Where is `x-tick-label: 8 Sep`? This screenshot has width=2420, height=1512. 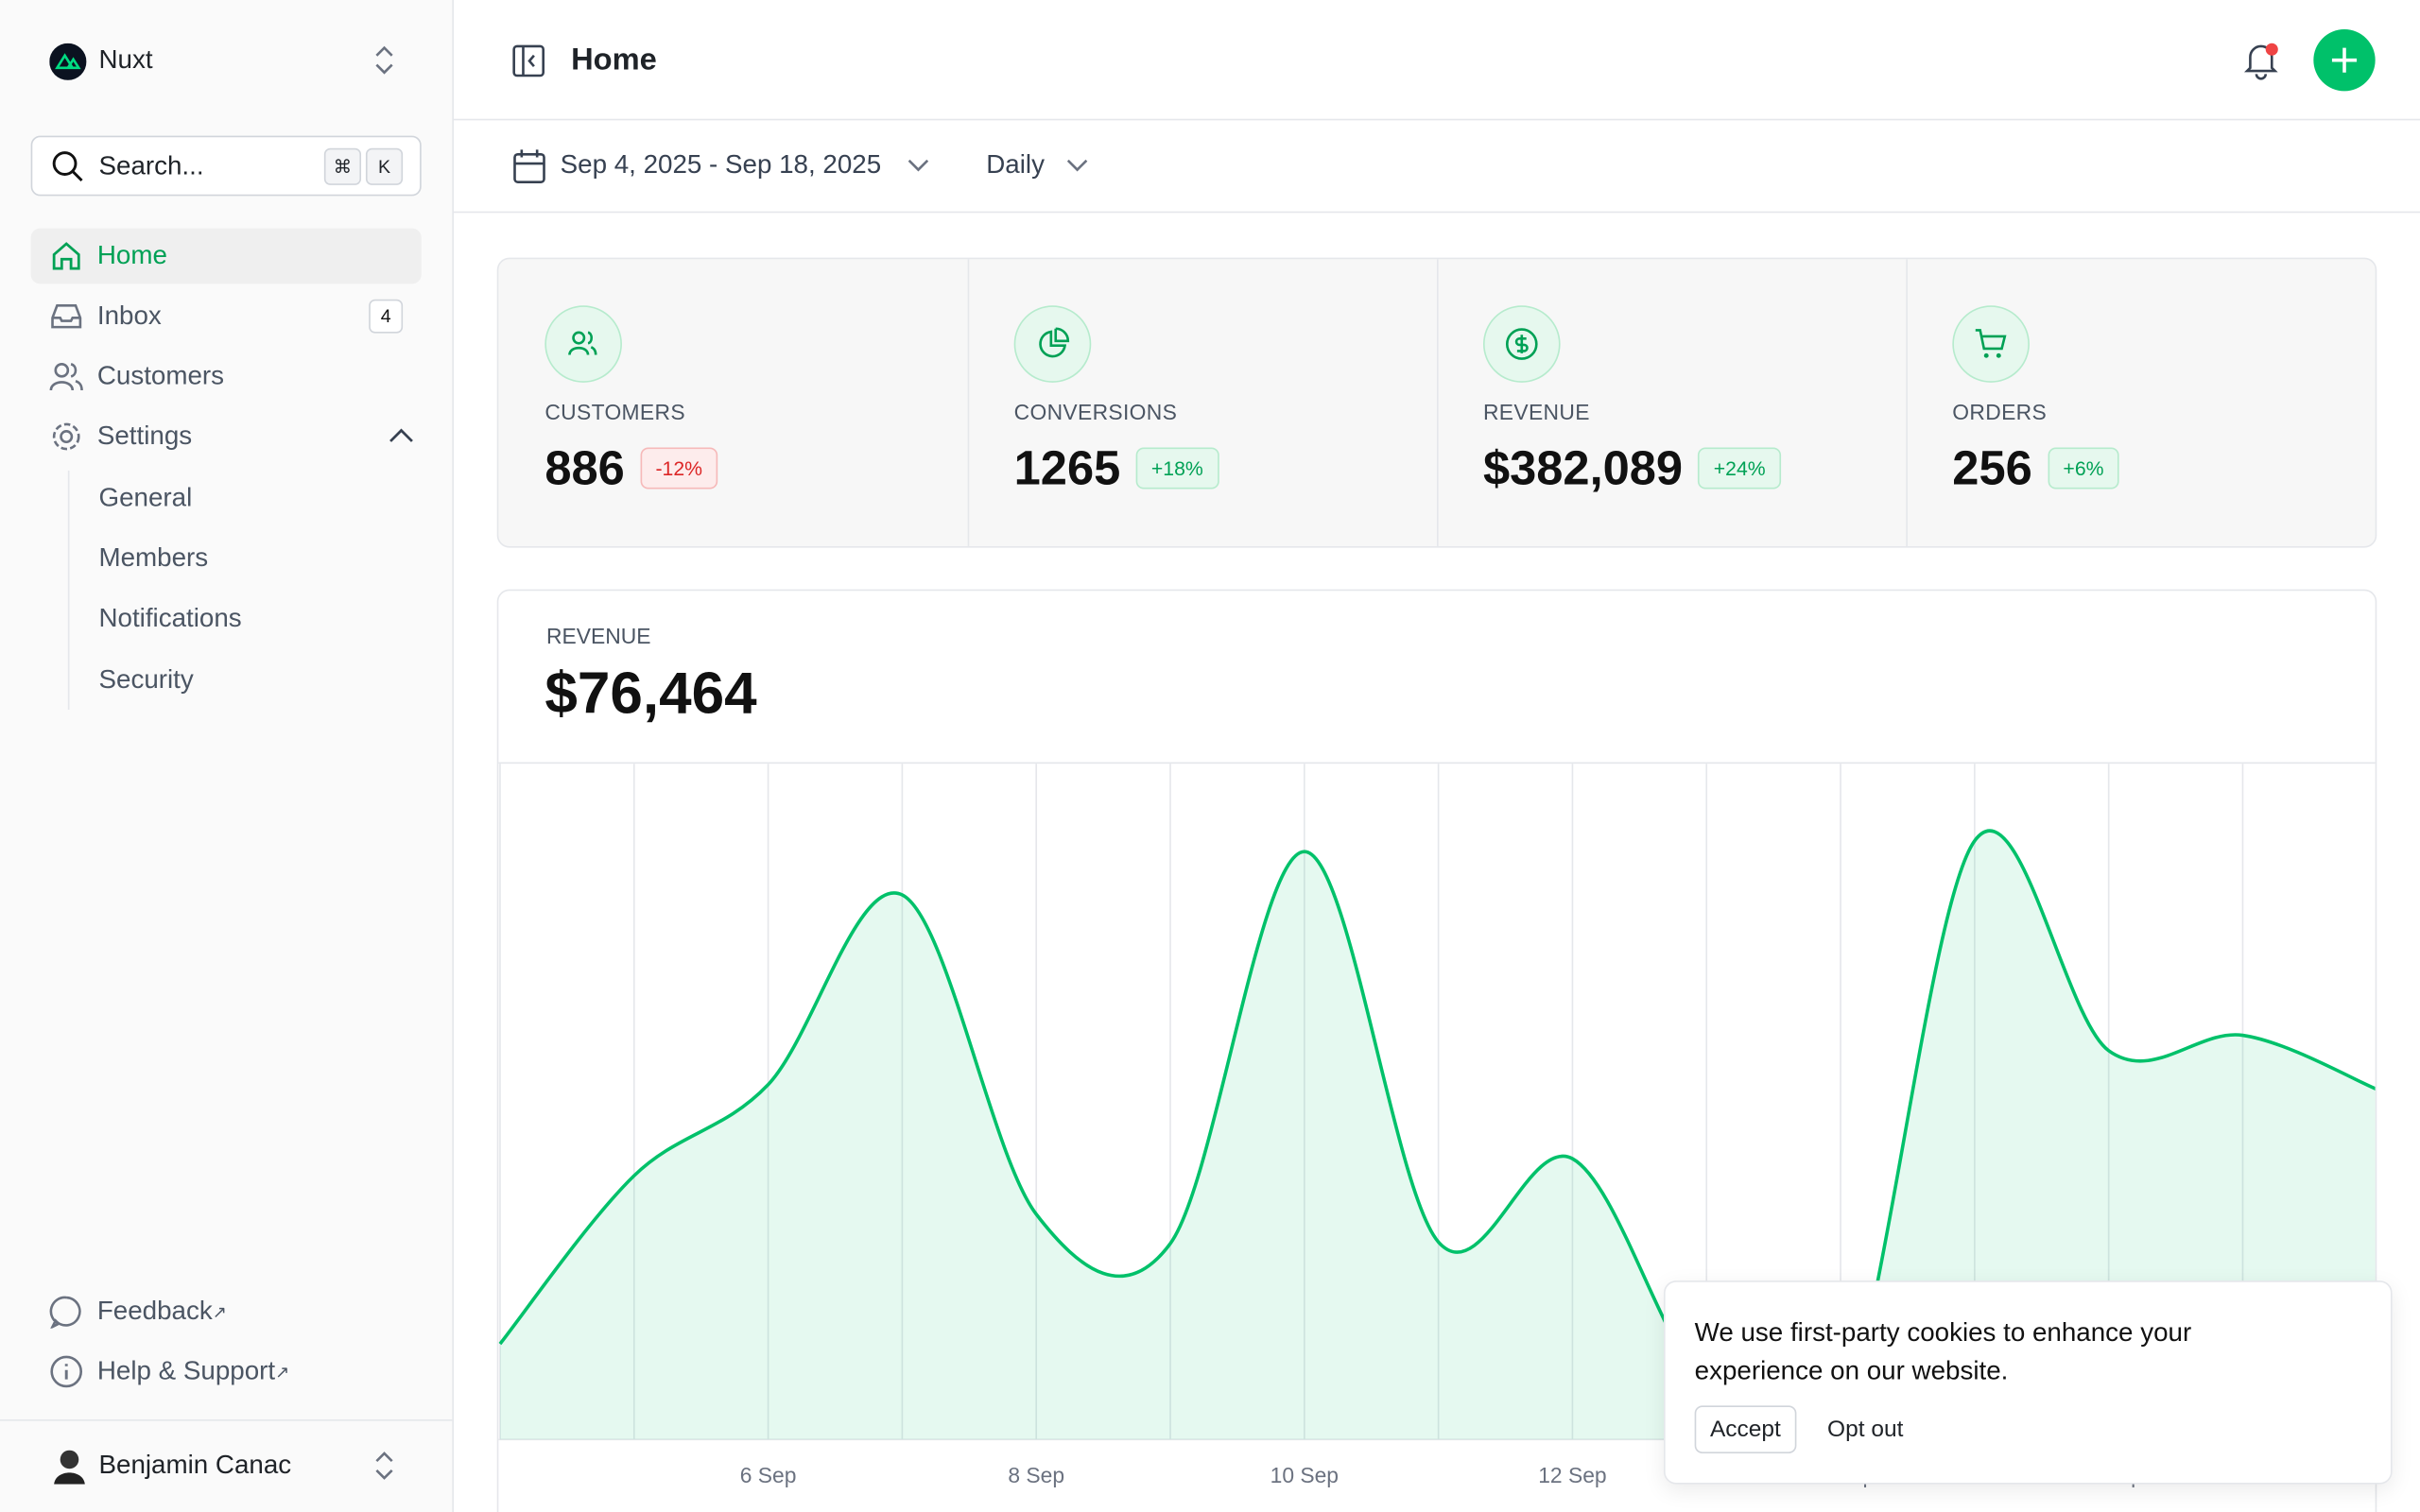
x-tick-label: 8 Sep is located at coordinates (1036, 1475).